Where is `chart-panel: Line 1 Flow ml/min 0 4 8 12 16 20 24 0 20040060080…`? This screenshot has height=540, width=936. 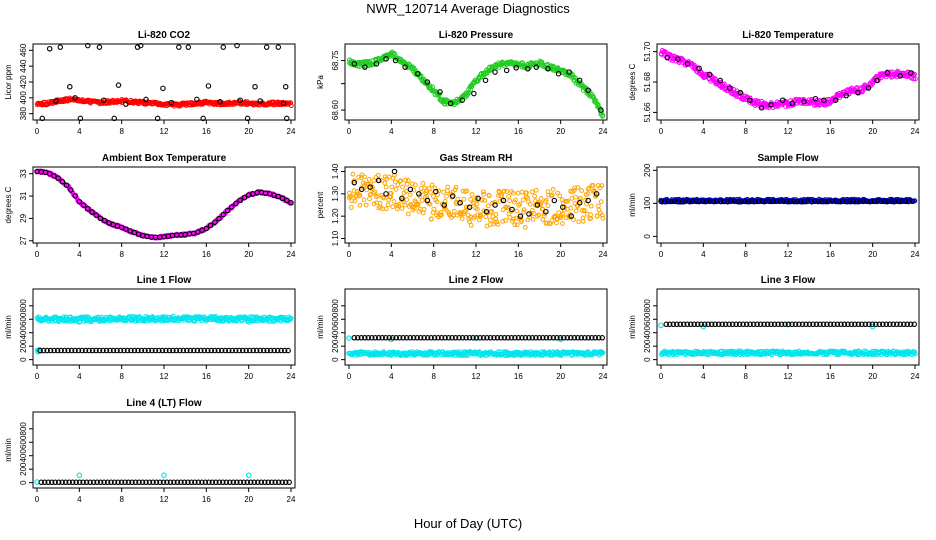
chart-panel: Line 1 Flow ml/min 0 4 8 12 16 20 24 0 20040060080… is located at coordinates (150, 328).